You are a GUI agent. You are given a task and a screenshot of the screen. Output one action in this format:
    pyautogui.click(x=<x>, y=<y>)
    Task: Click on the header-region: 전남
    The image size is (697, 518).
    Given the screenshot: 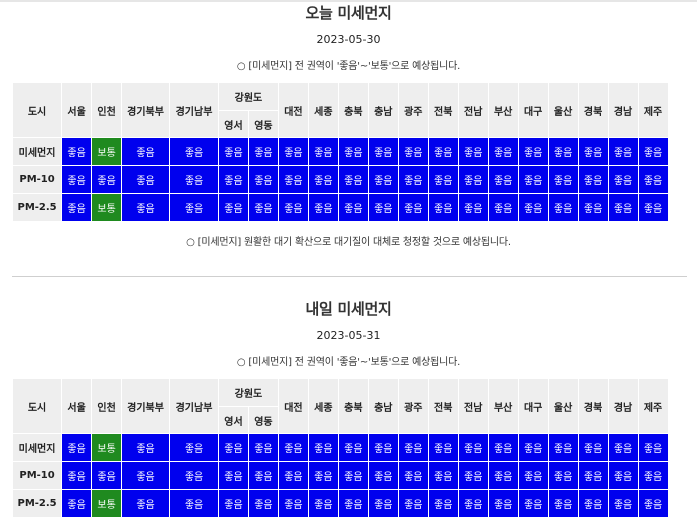 What is the action you would take?
    pyautogui.click(x=473, y=406)
    